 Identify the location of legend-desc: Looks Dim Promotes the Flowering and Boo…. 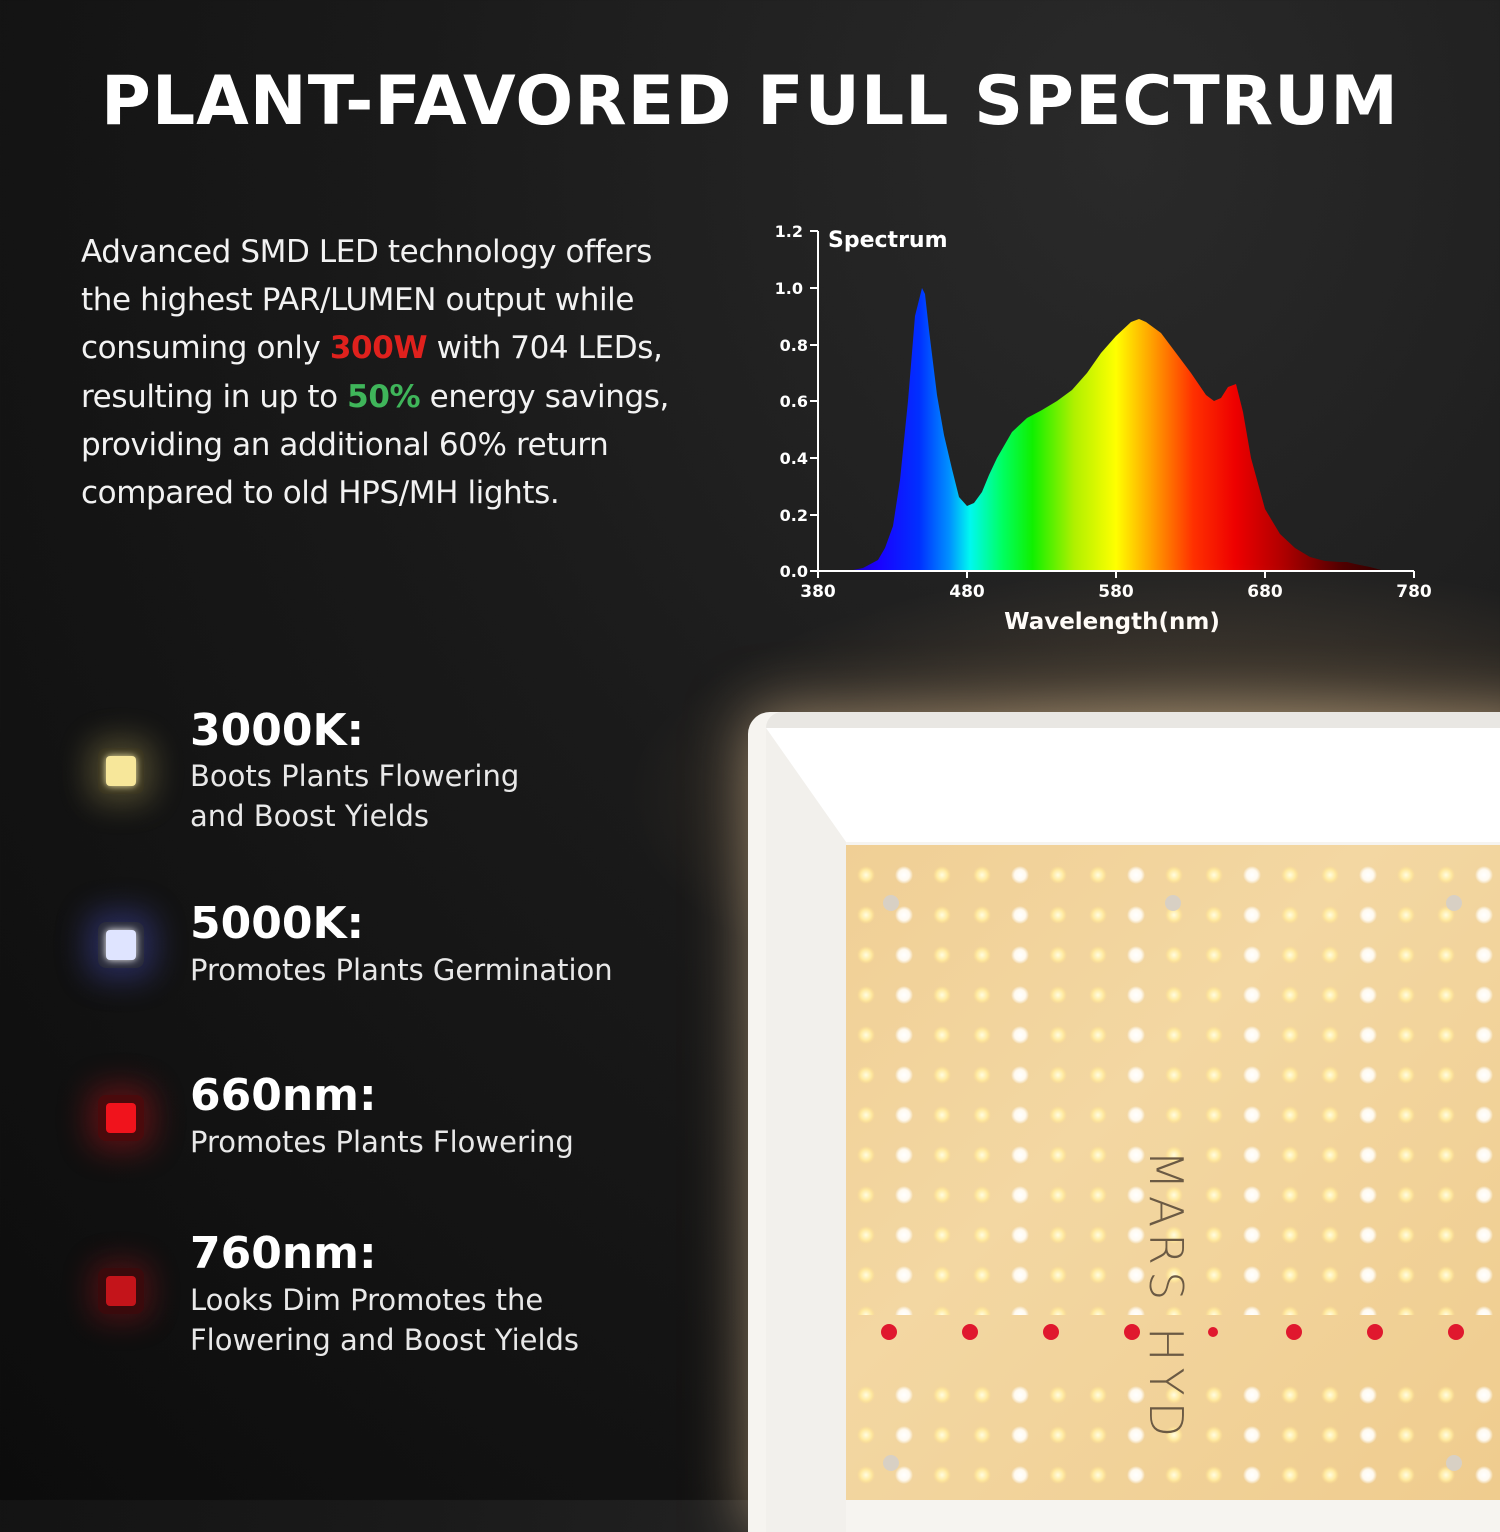
(385, 1320).